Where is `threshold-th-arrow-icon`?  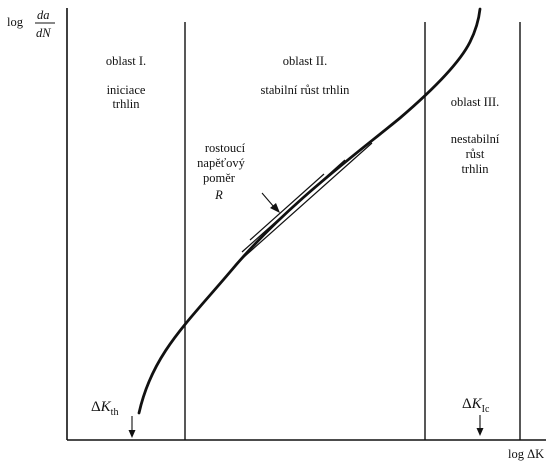
threshold-th-arrow-icon is located at coordinates (132, 434).